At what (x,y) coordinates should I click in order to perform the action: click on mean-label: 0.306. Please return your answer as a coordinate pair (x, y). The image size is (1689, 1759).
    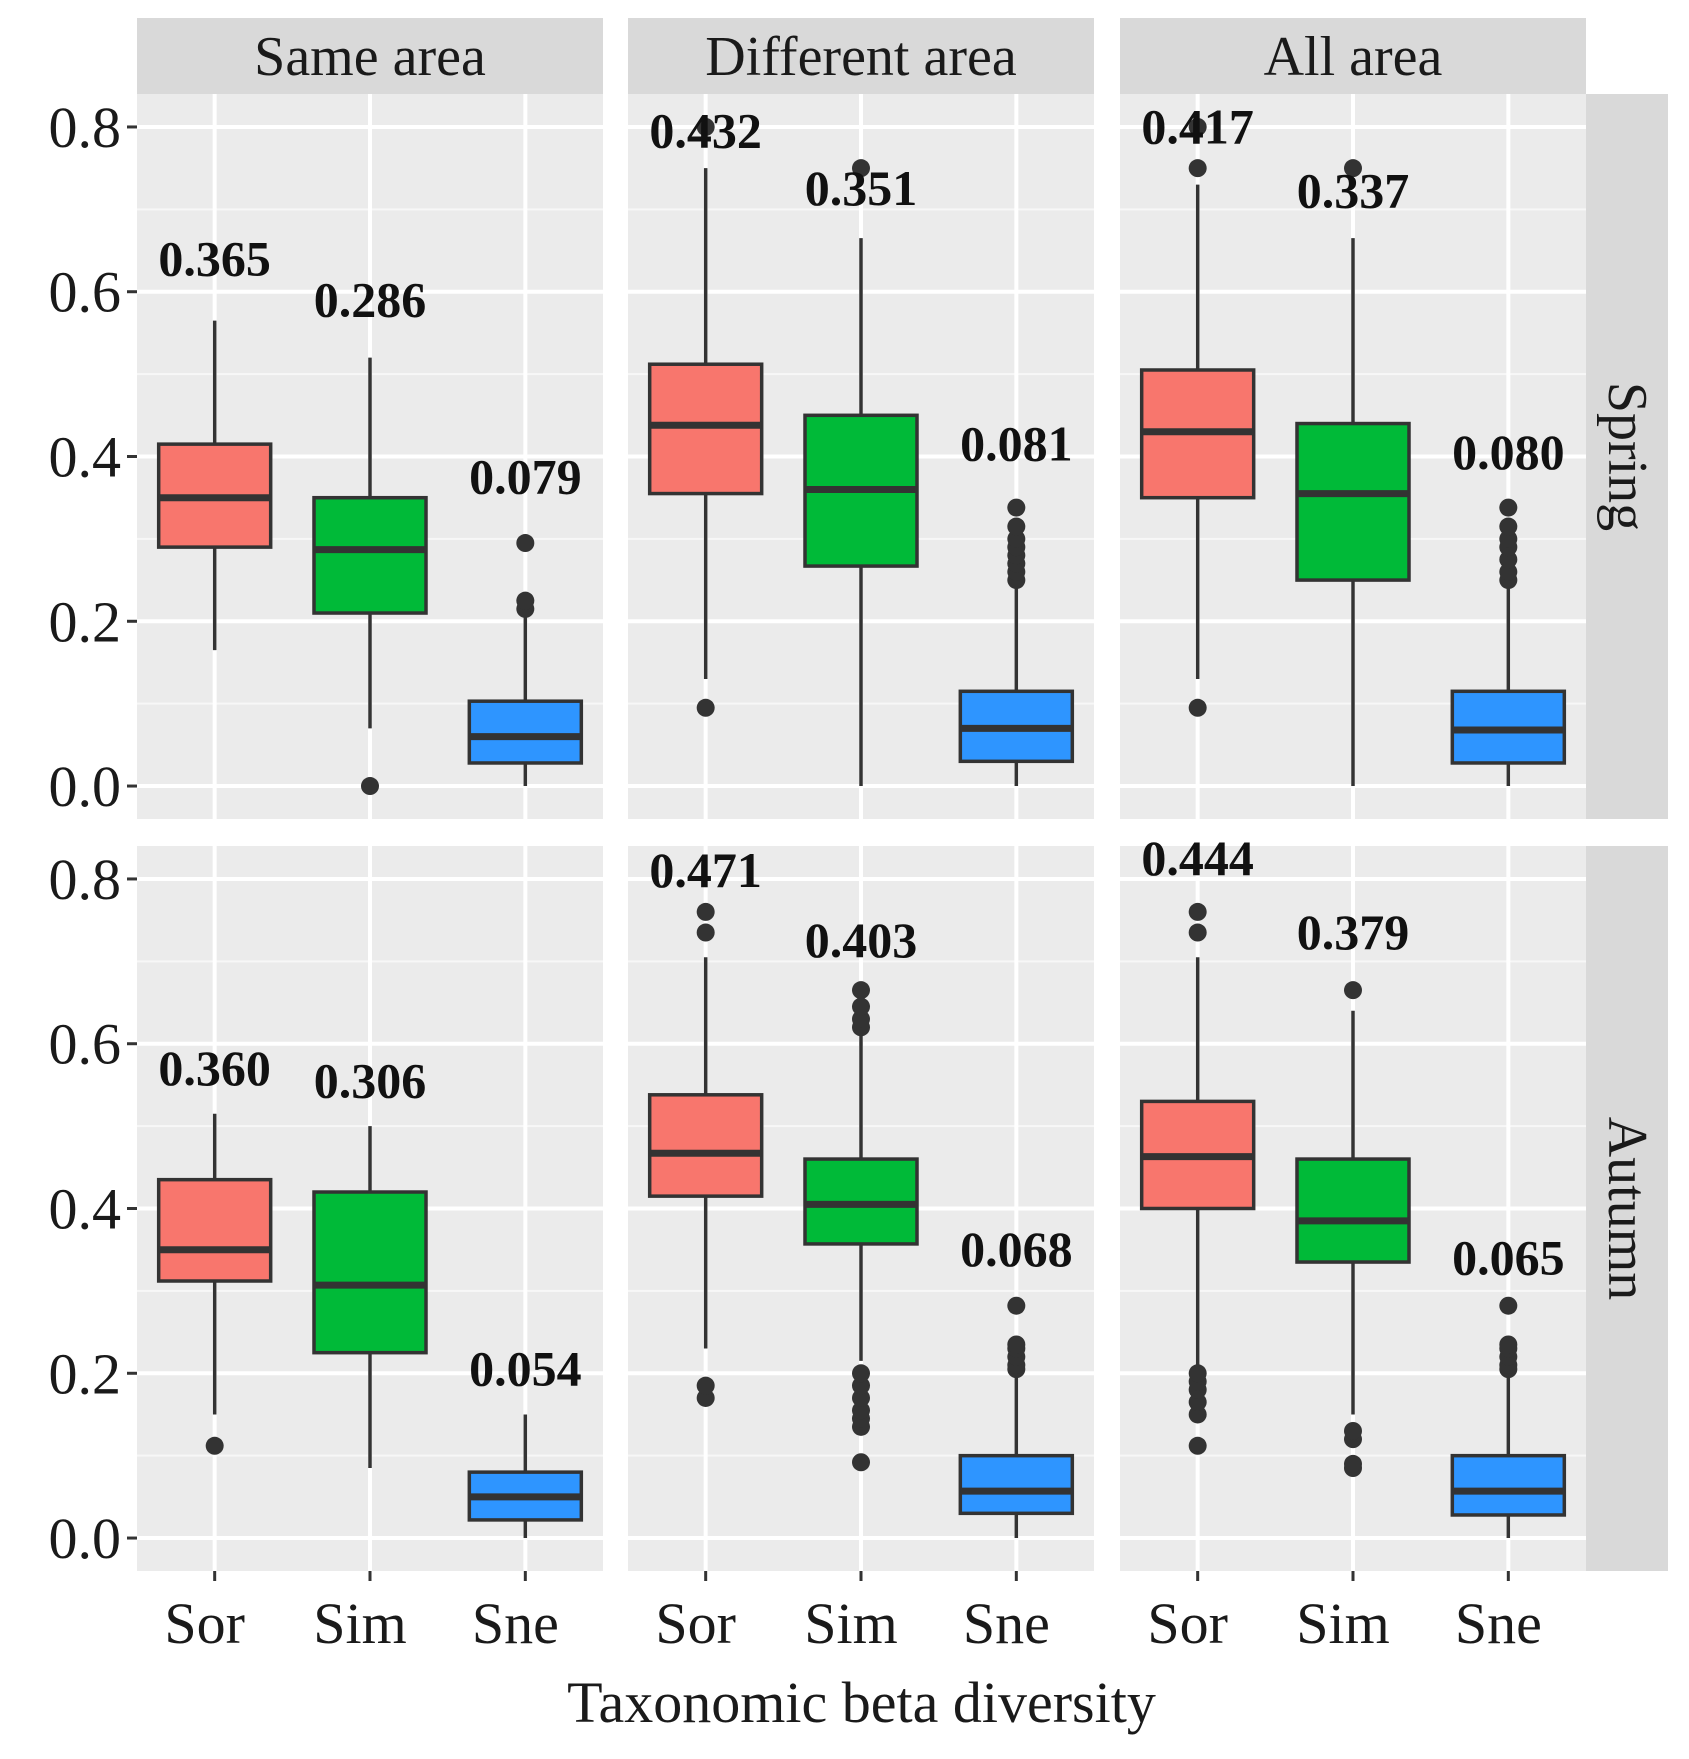
    Looking at the image, I should click on (370, 1080).